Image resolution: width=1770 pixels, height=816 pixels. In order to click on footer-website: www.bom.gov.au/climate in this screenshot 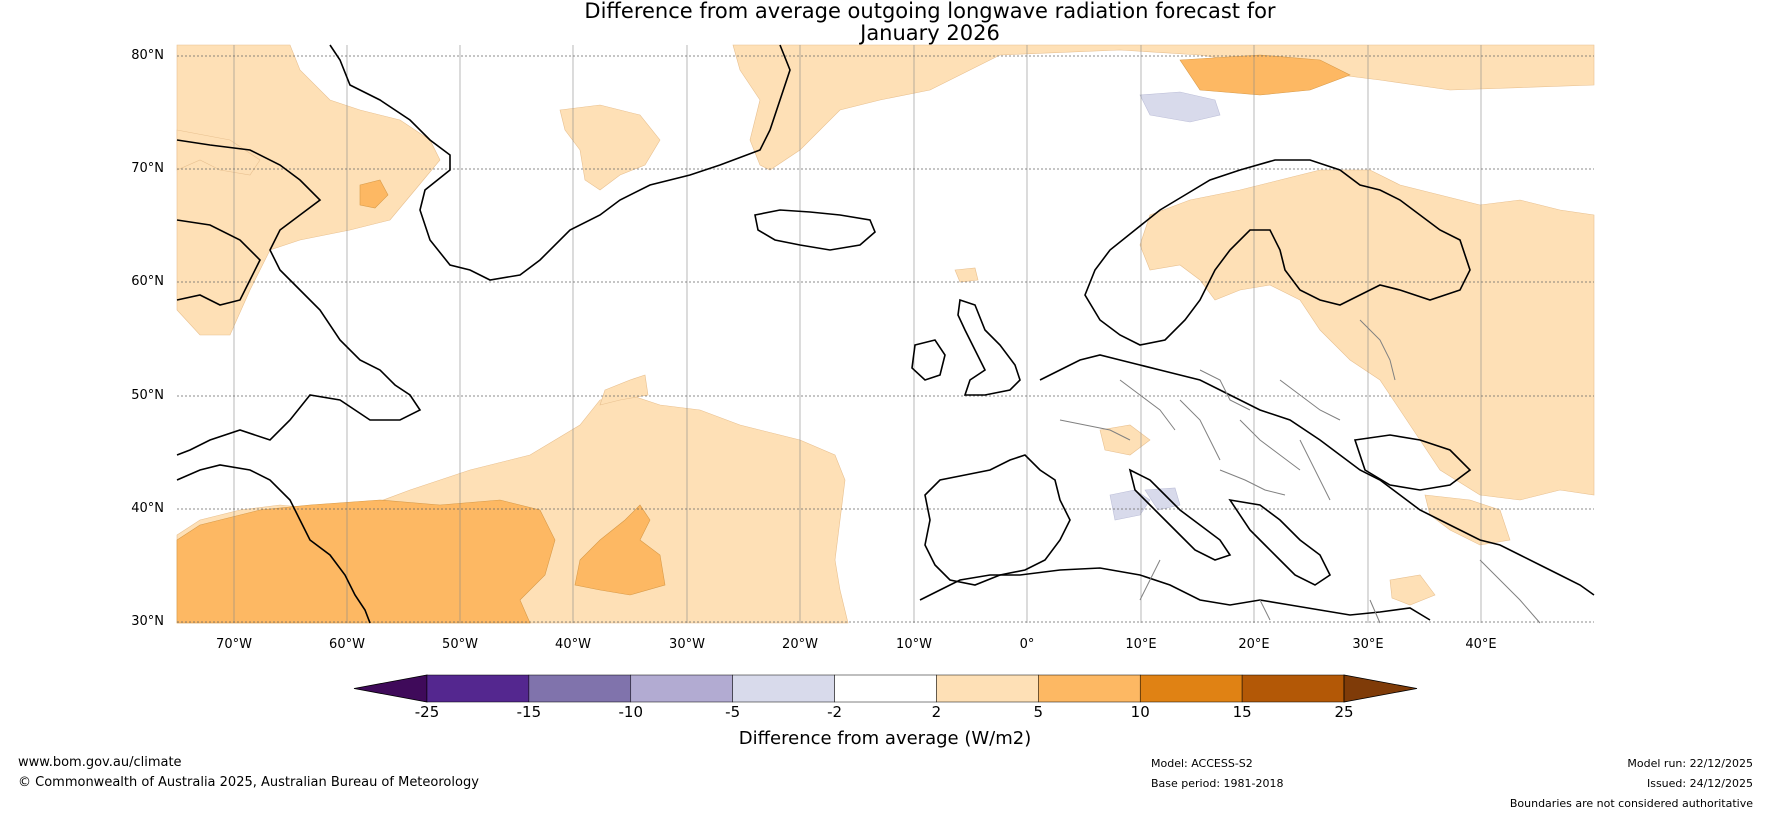, I will do `click(100, 762)`.